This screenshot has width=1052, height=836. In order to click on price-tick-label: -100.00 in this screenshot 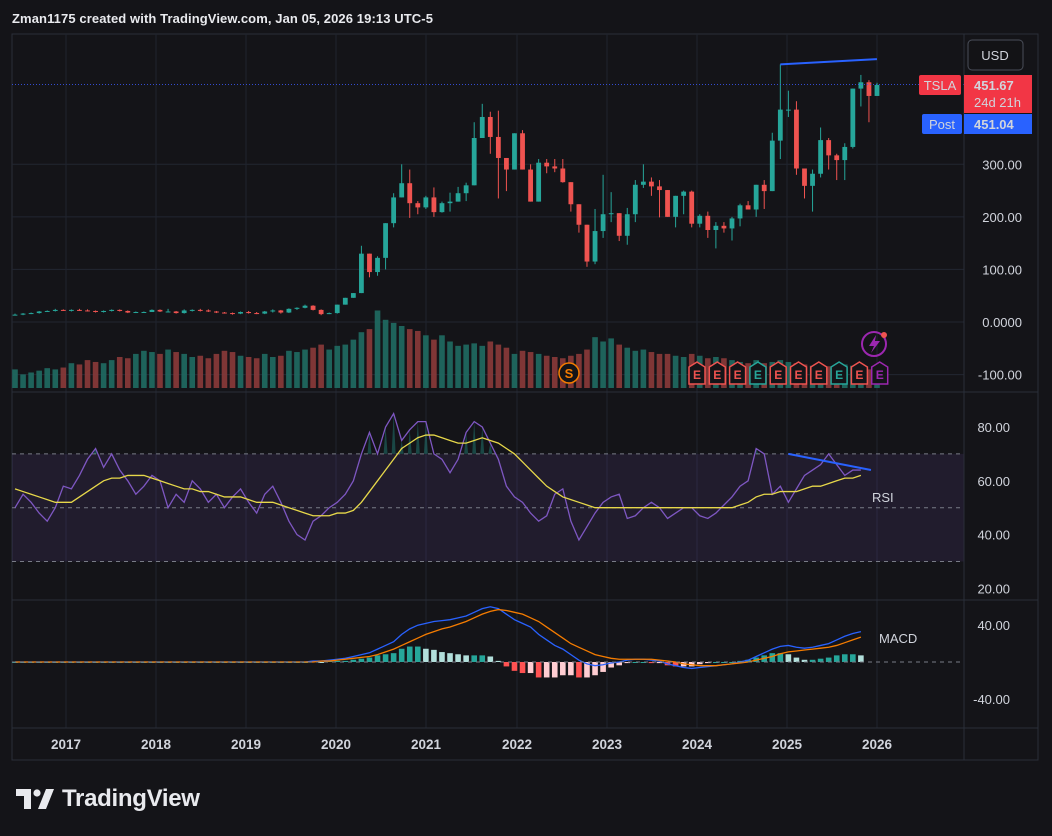, I will do `click(1000, 375)`.